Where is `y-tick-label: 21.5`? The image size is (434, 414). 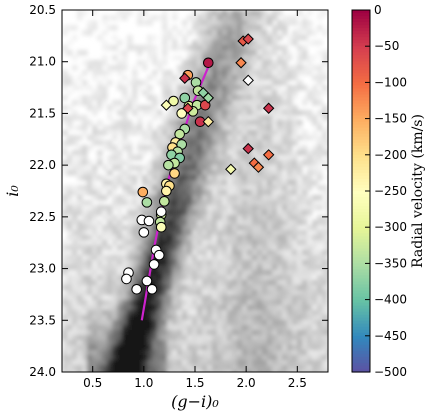 y-tick-label: 21.5 is located at coordinates (42, 113).